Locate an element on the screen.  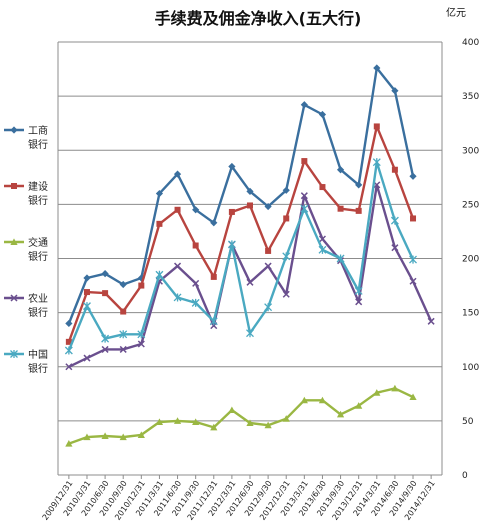
y-tick-label: 100 is located at coordinates (470, 368).